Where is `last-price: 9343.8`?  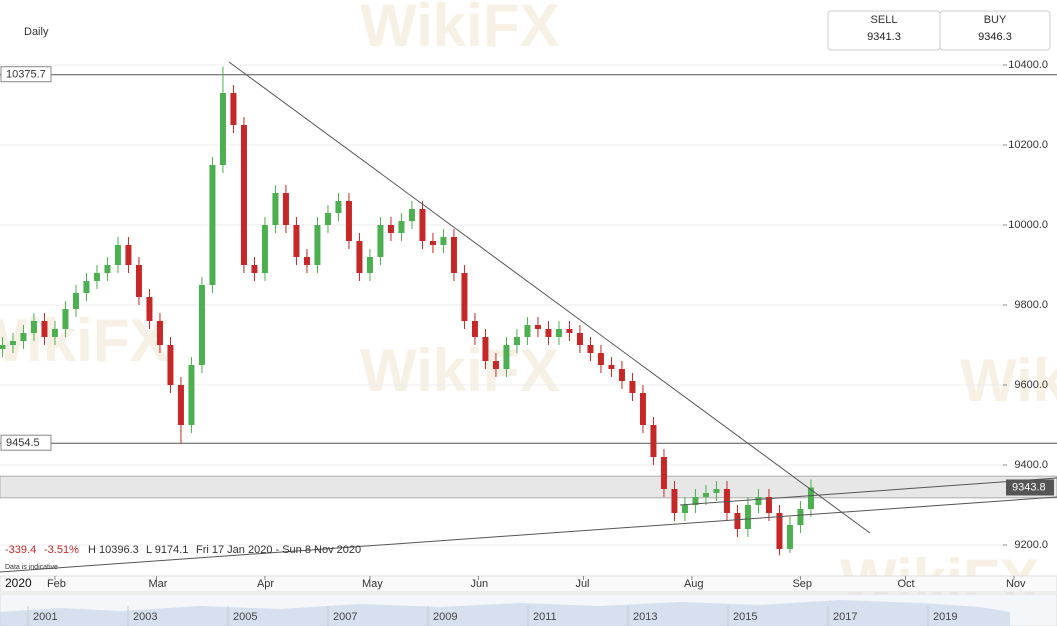 last-price: 9343.8 is located at coordinates (1029, 487).